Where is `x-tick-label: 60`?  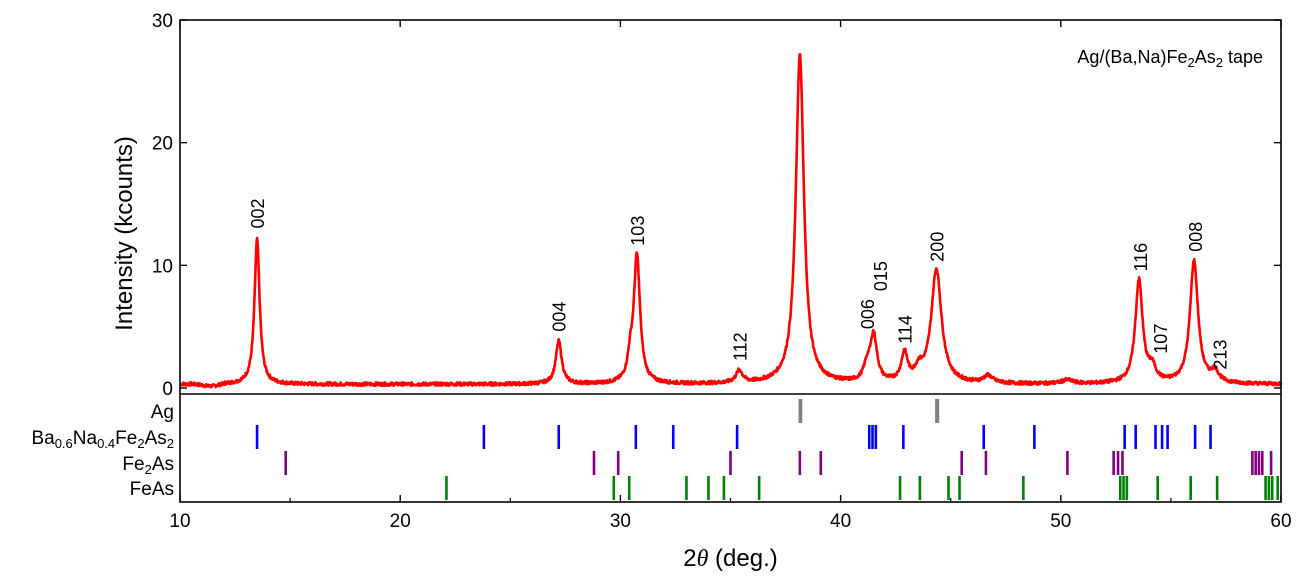
x-tick-label: 60 is located at coordinates (1280, 521).